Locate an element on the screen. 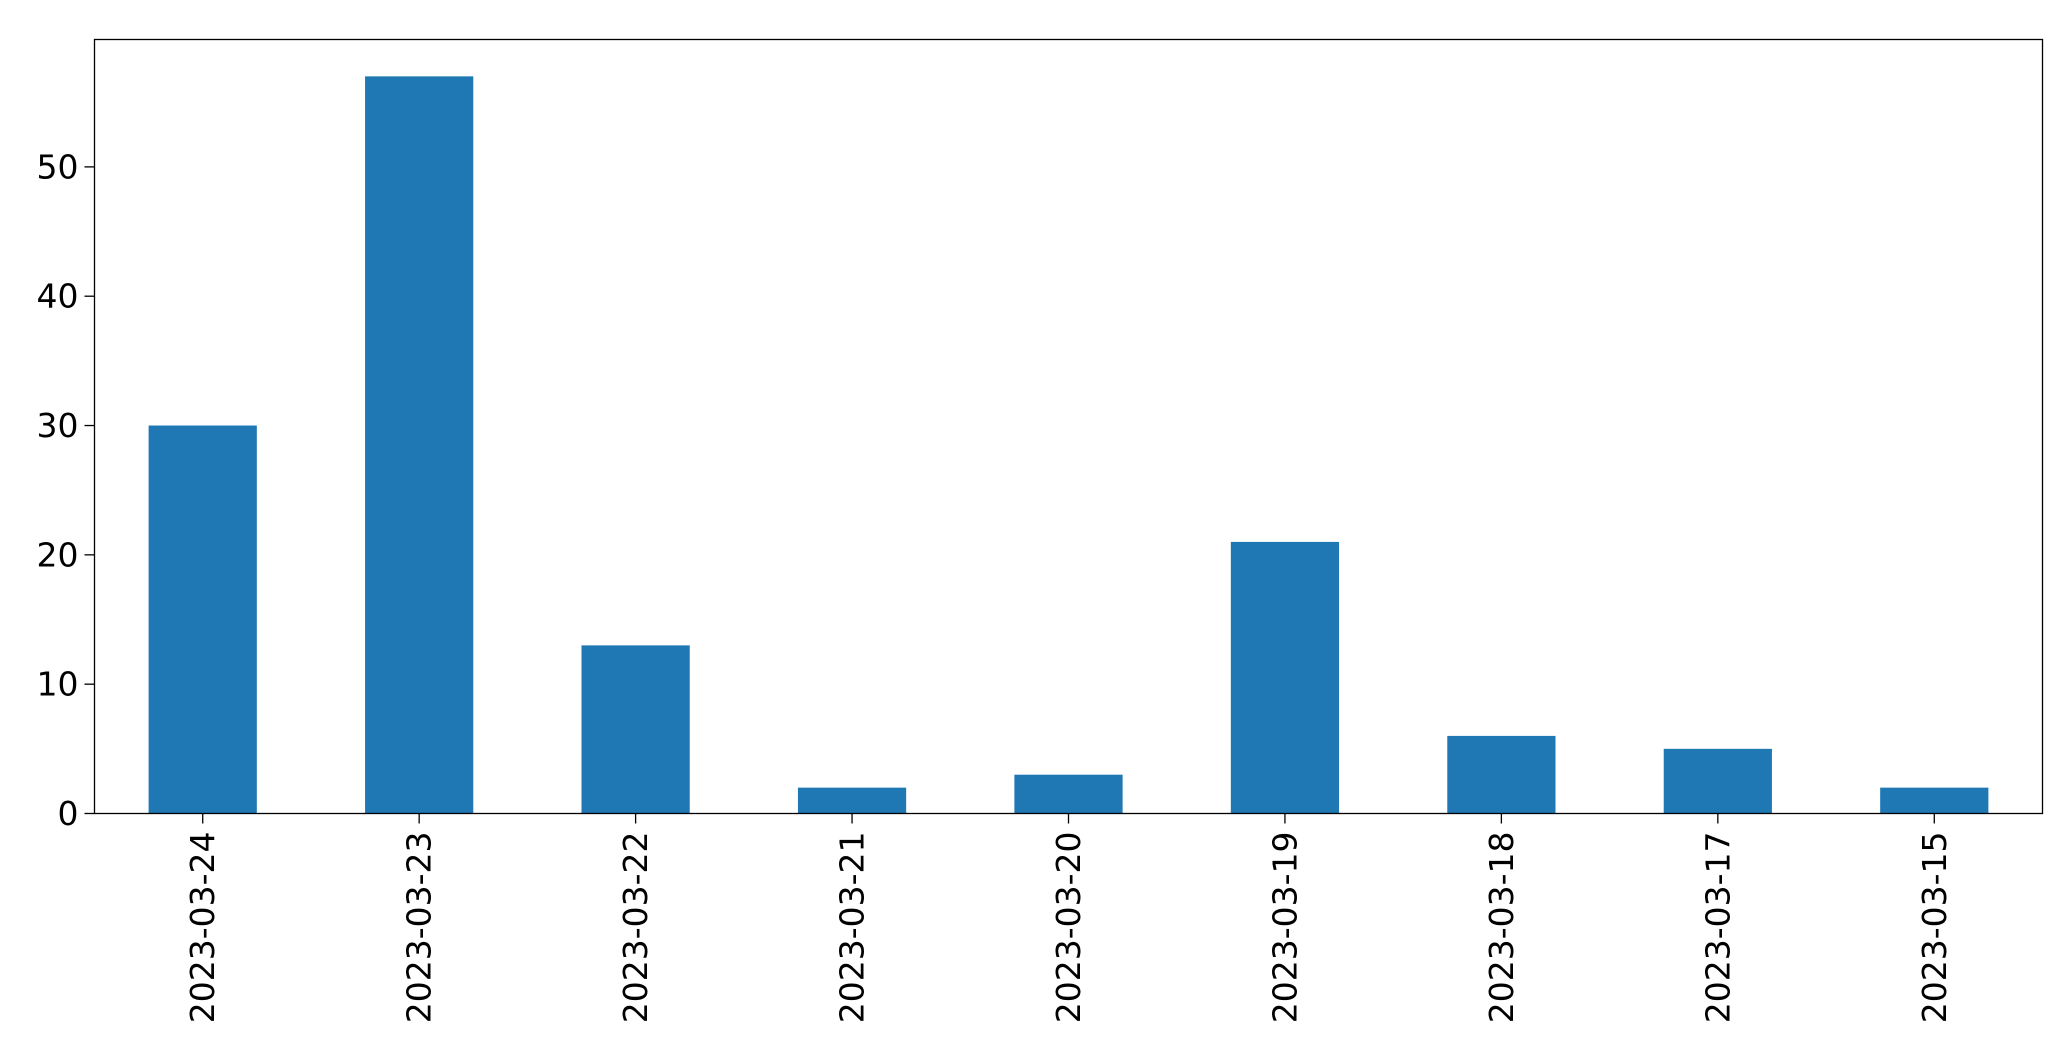 Image resolution: width=2071 pixels, height=1061 pixels. x-tick-label: 2023-03-21 is located at coordinates (852, 928).